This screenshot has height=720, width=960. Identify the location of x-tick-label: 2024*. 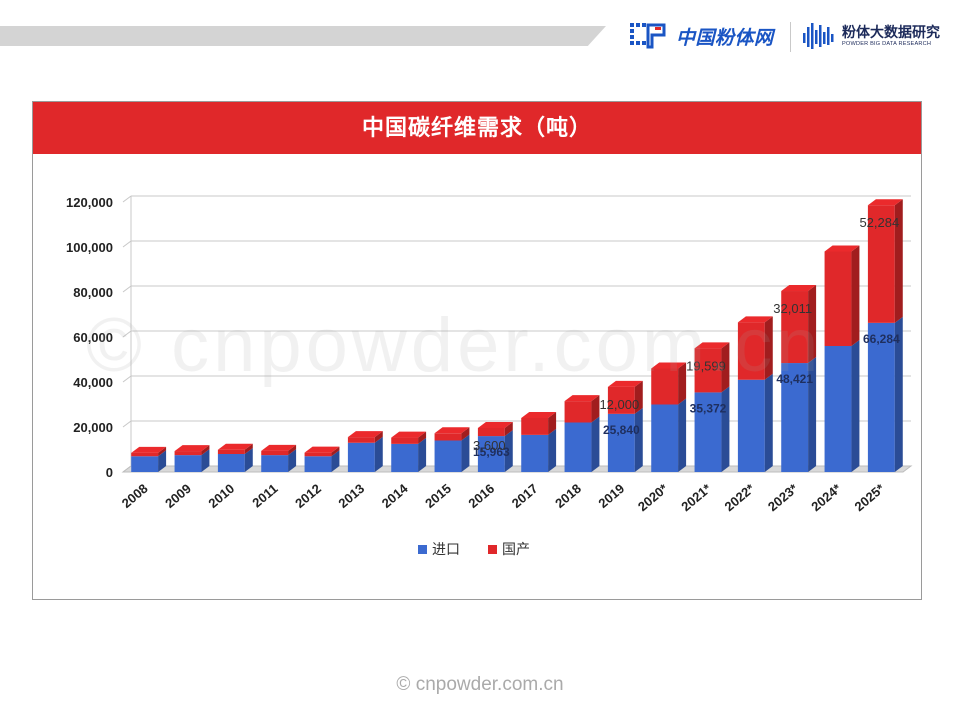
(826, 497).